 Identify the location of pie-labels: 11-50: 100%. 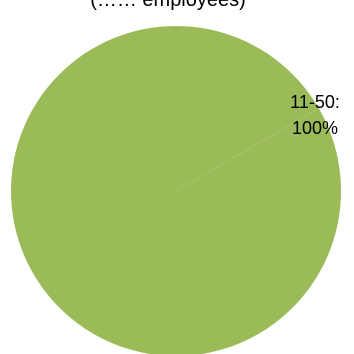
(315, 115).